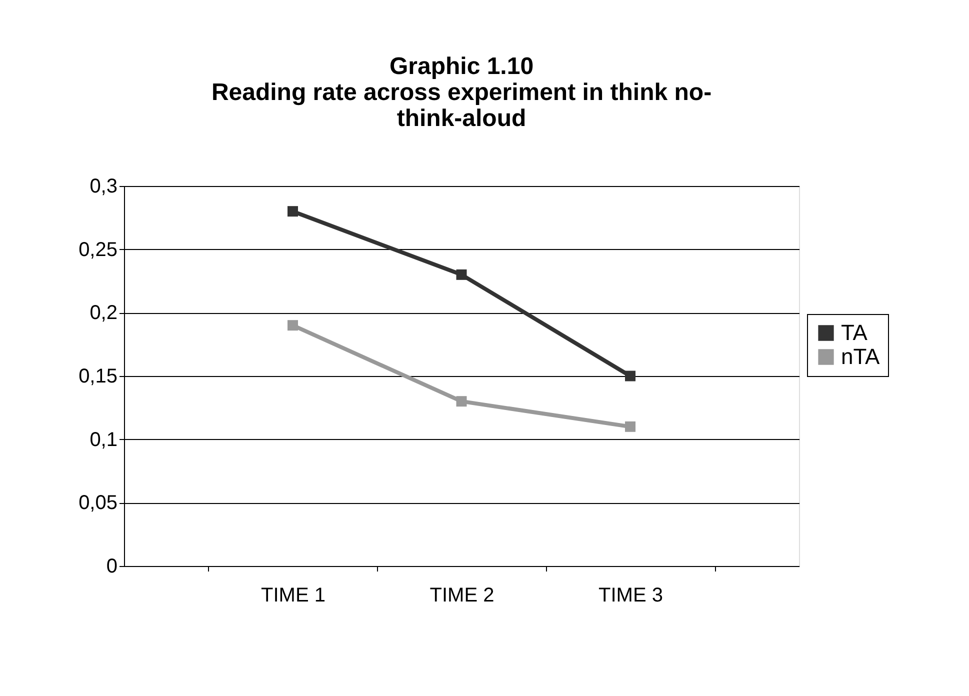 The width and height of the screenshot is (969, 696). I want to click on y-tick-label: 0, so click(112, 567).